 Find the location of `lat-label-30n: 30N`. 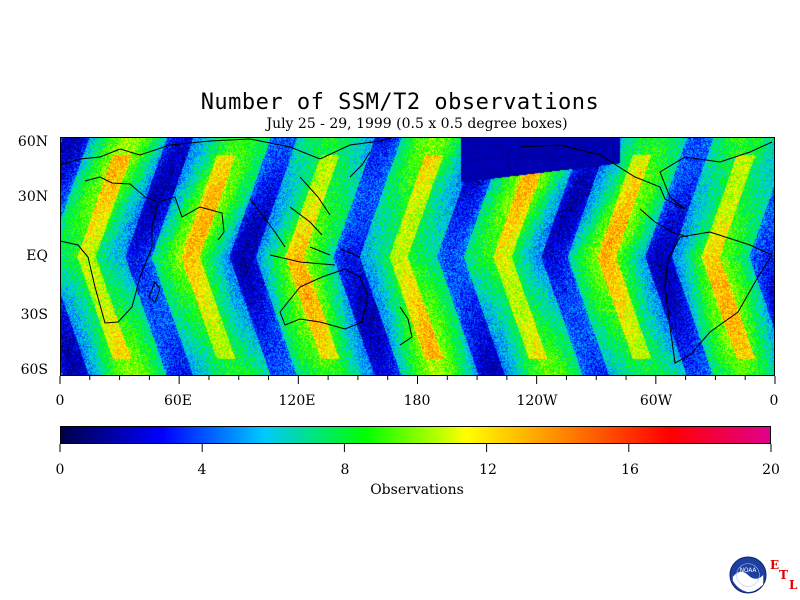

lat-label-30n: 30N is located at coordinates (32, 197).